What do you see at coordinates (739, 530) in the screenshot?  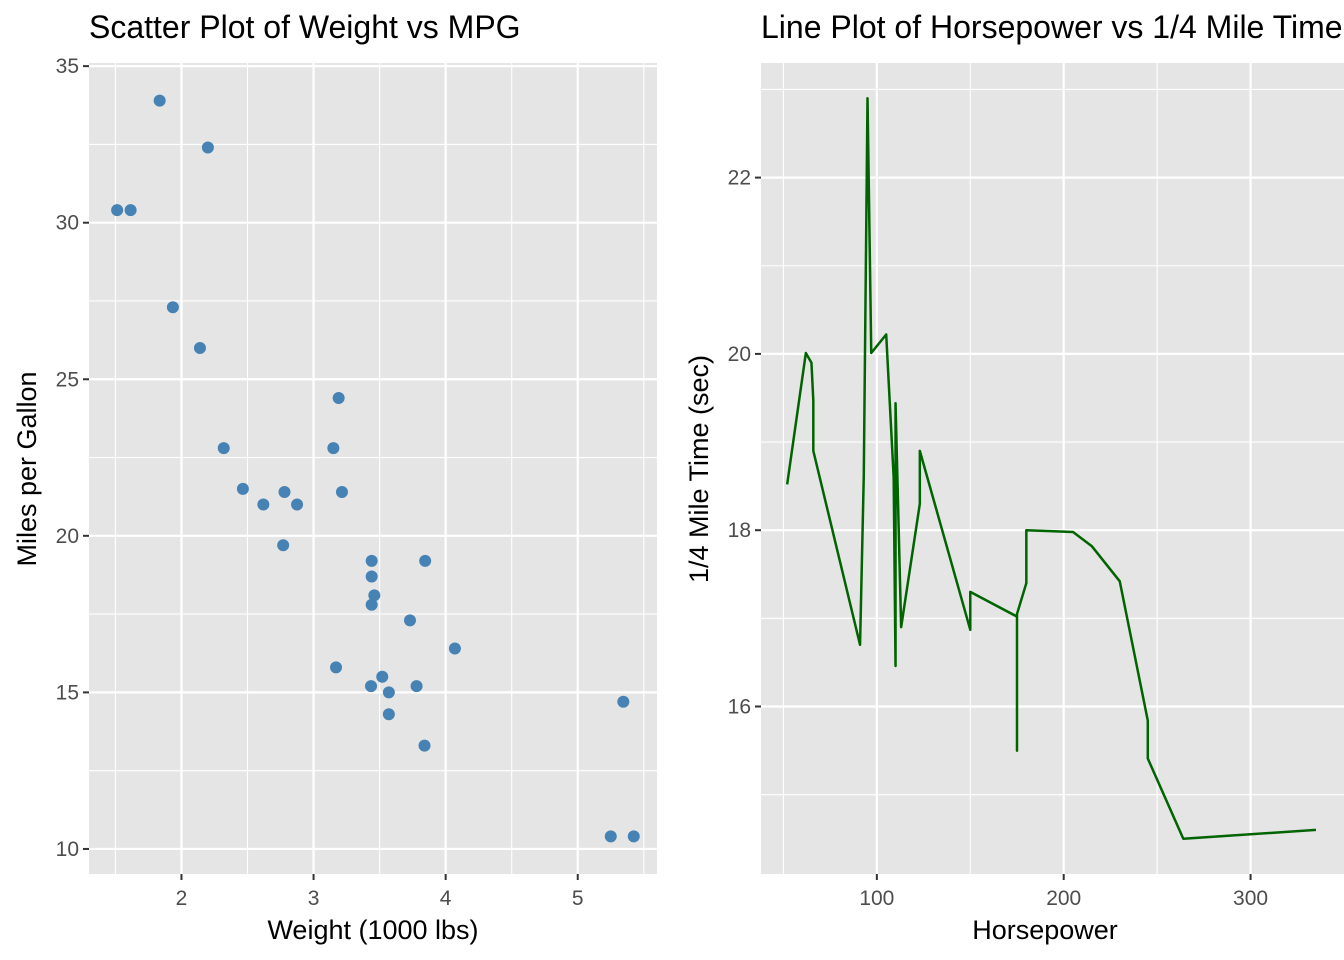 I see `y-tick-label: 18` at bounding box center [739, 530].